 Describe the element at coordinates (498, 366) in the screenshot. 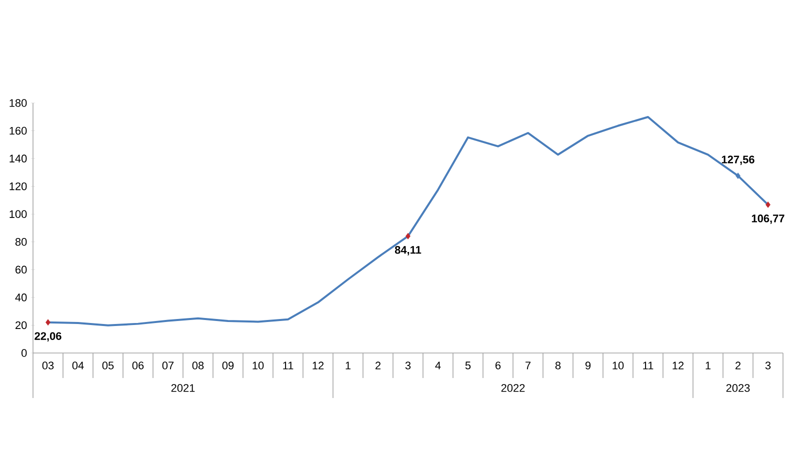

I see `x-tick-label: 6` at that location.